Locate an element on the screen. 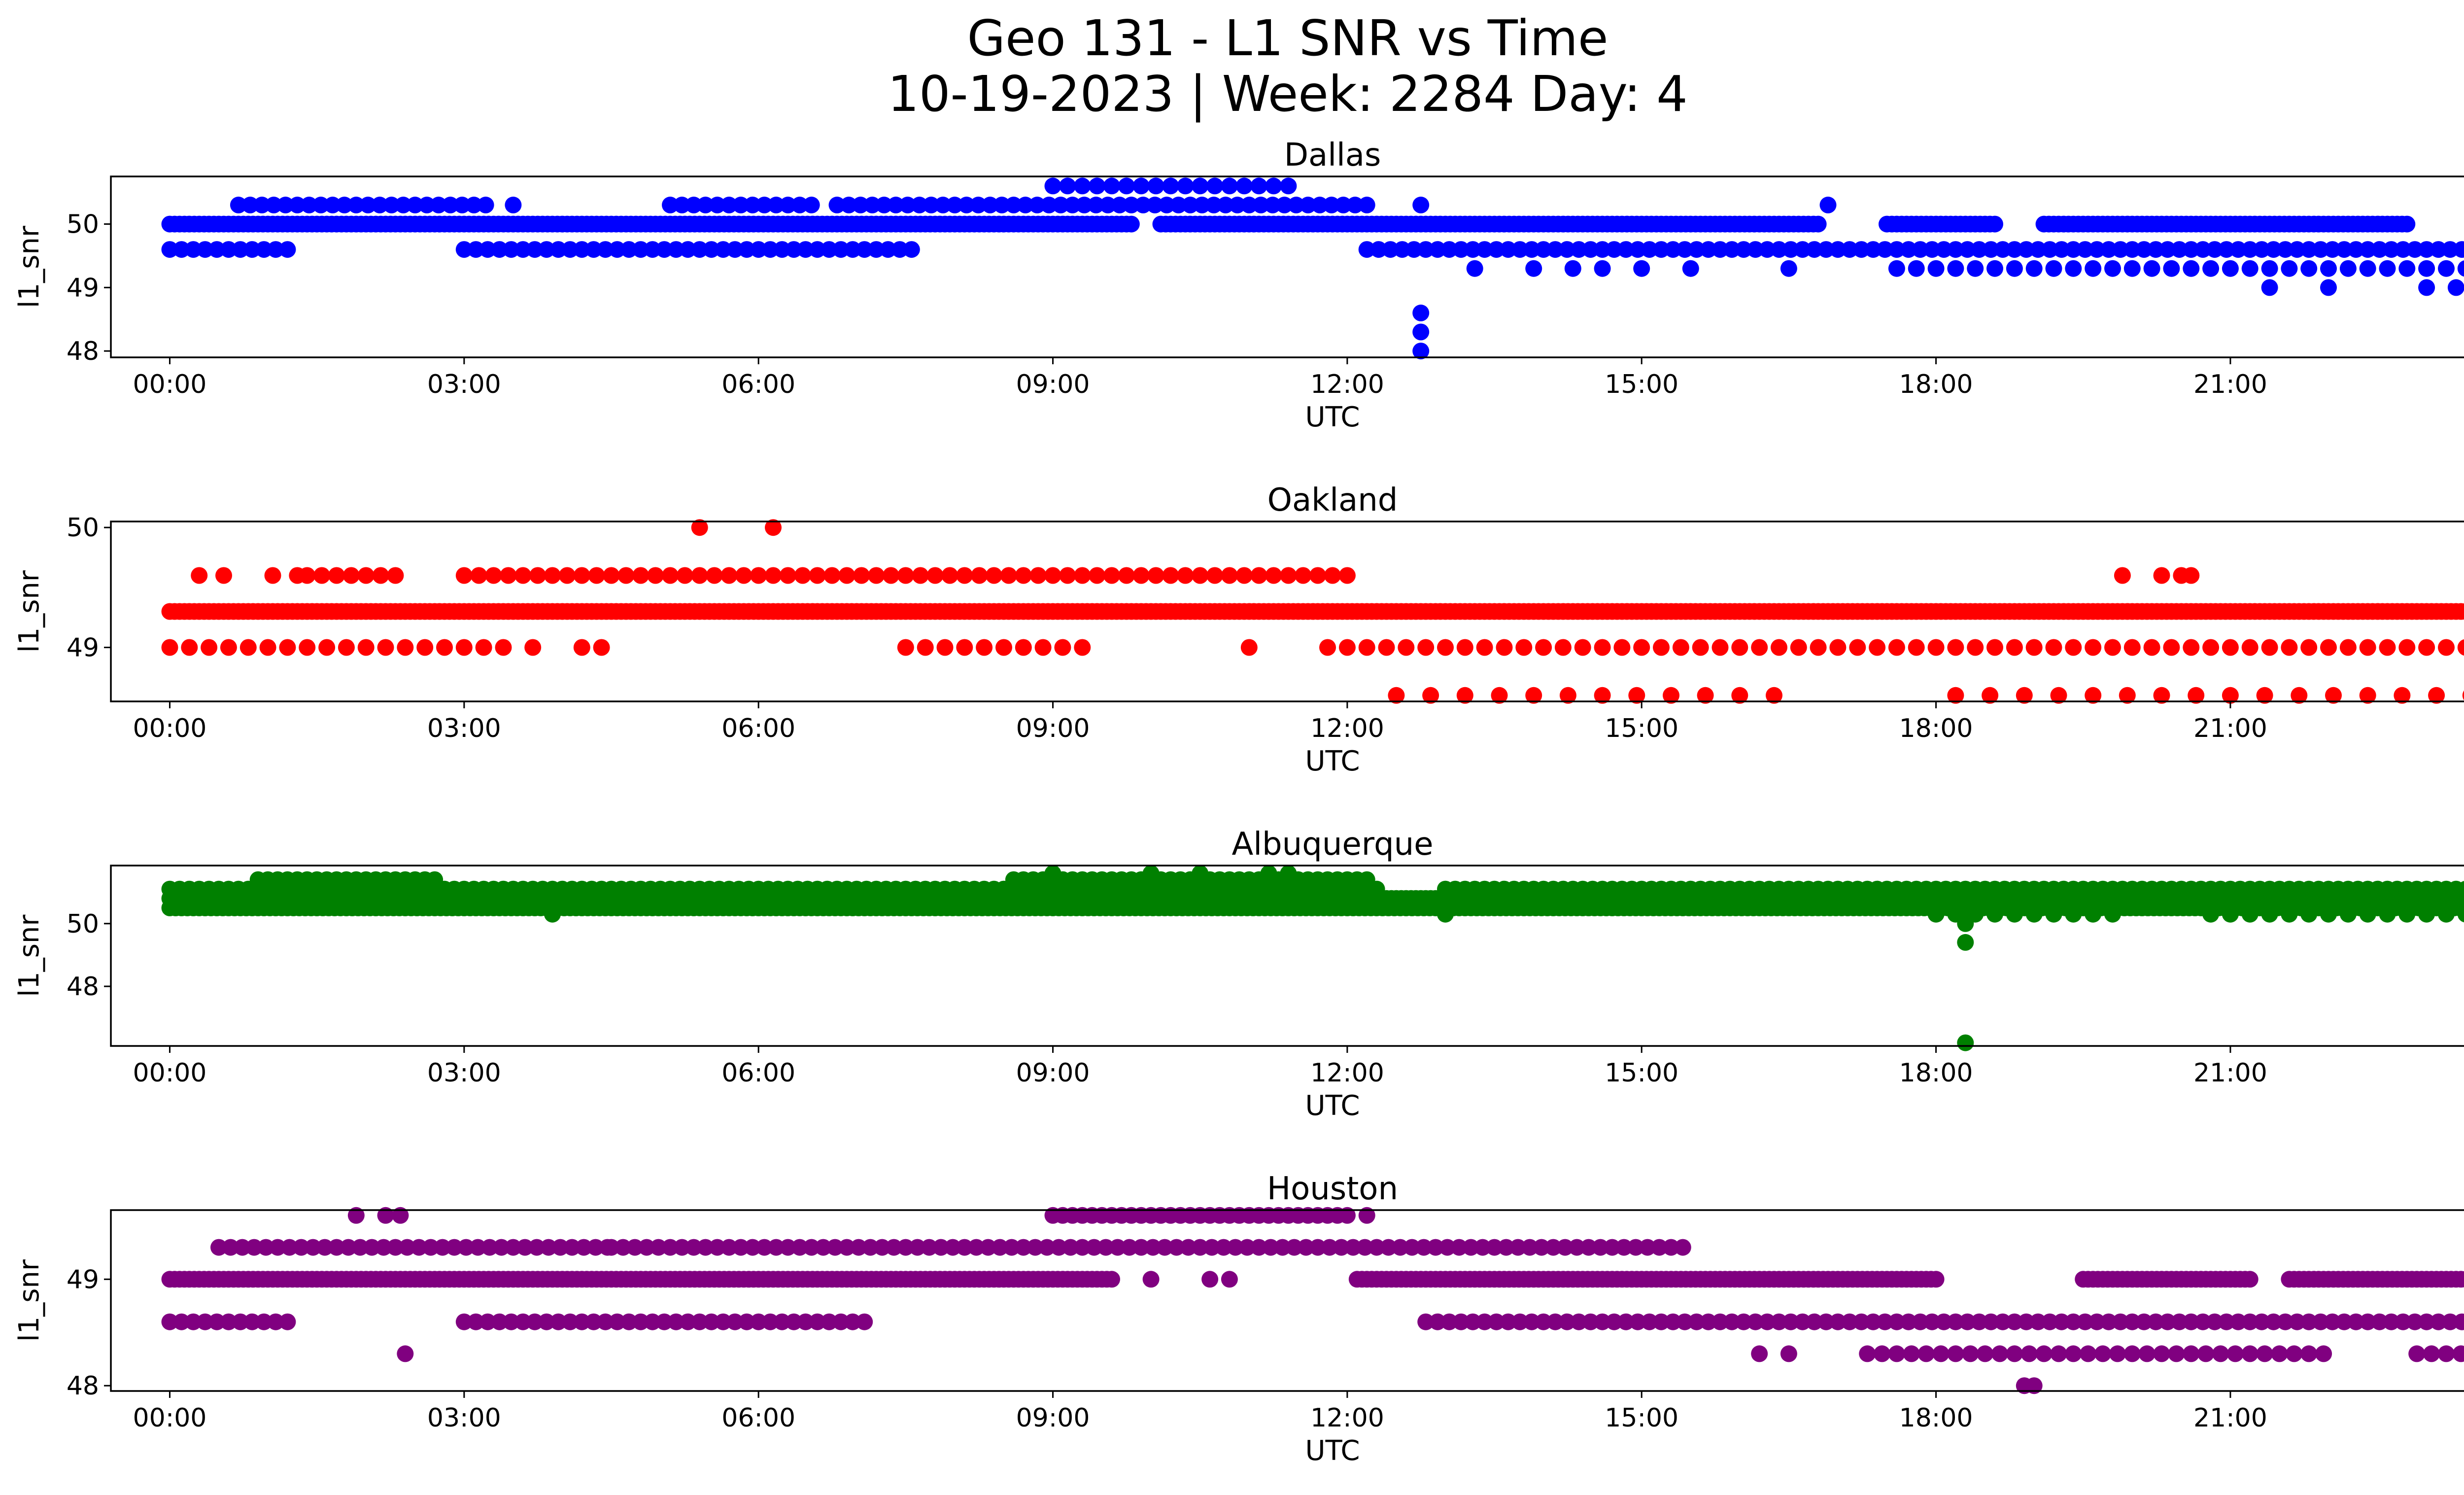 This screenshot has width=2464, height=1495. x-tick-label: 06:00 is located at coordinates (758, 1073).